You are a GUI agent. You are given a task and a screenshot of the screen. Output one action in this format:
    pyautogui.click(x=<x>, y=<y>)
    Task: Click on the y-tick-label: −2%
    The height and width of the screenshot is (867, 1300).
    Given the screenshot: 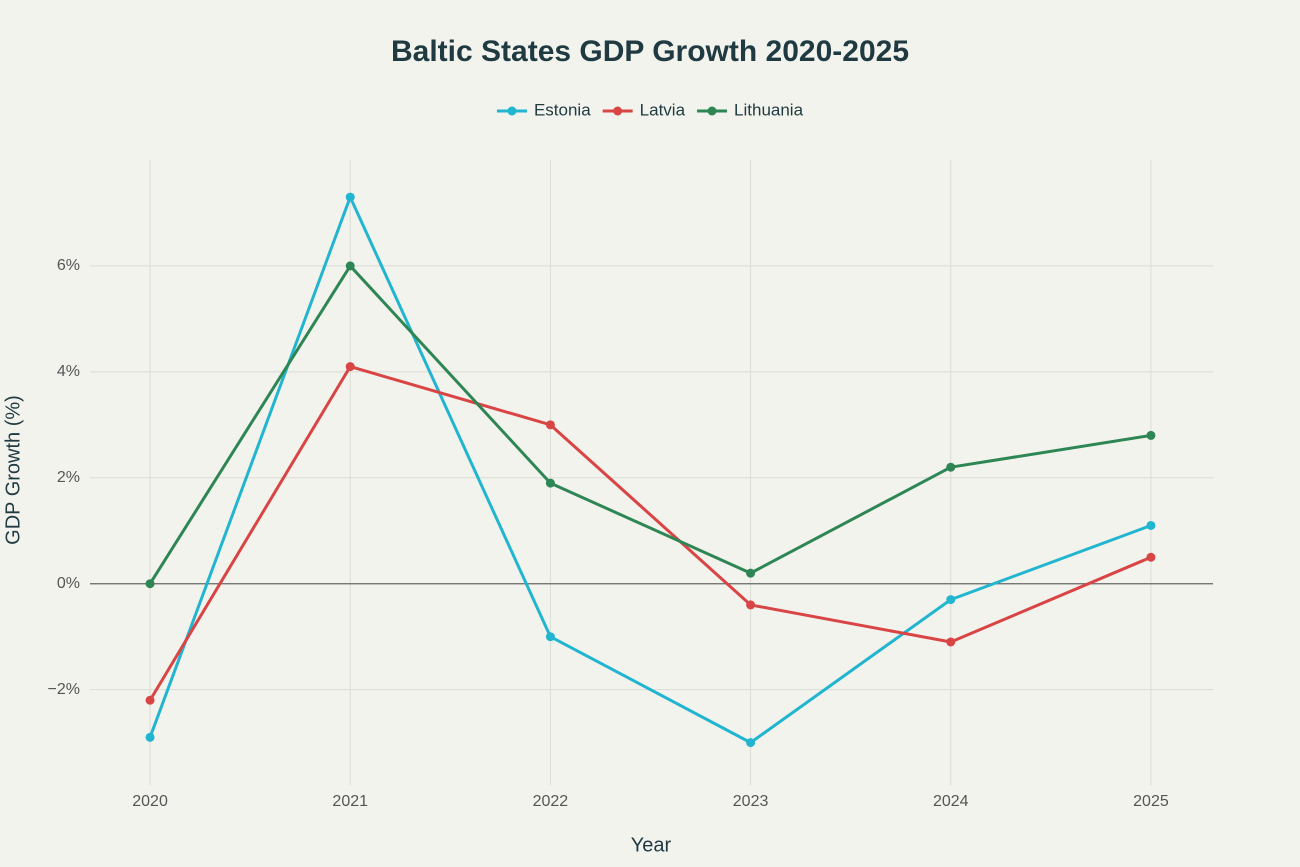 What is the action you would take?
    pyautogui.click(x=64, y=689)
    